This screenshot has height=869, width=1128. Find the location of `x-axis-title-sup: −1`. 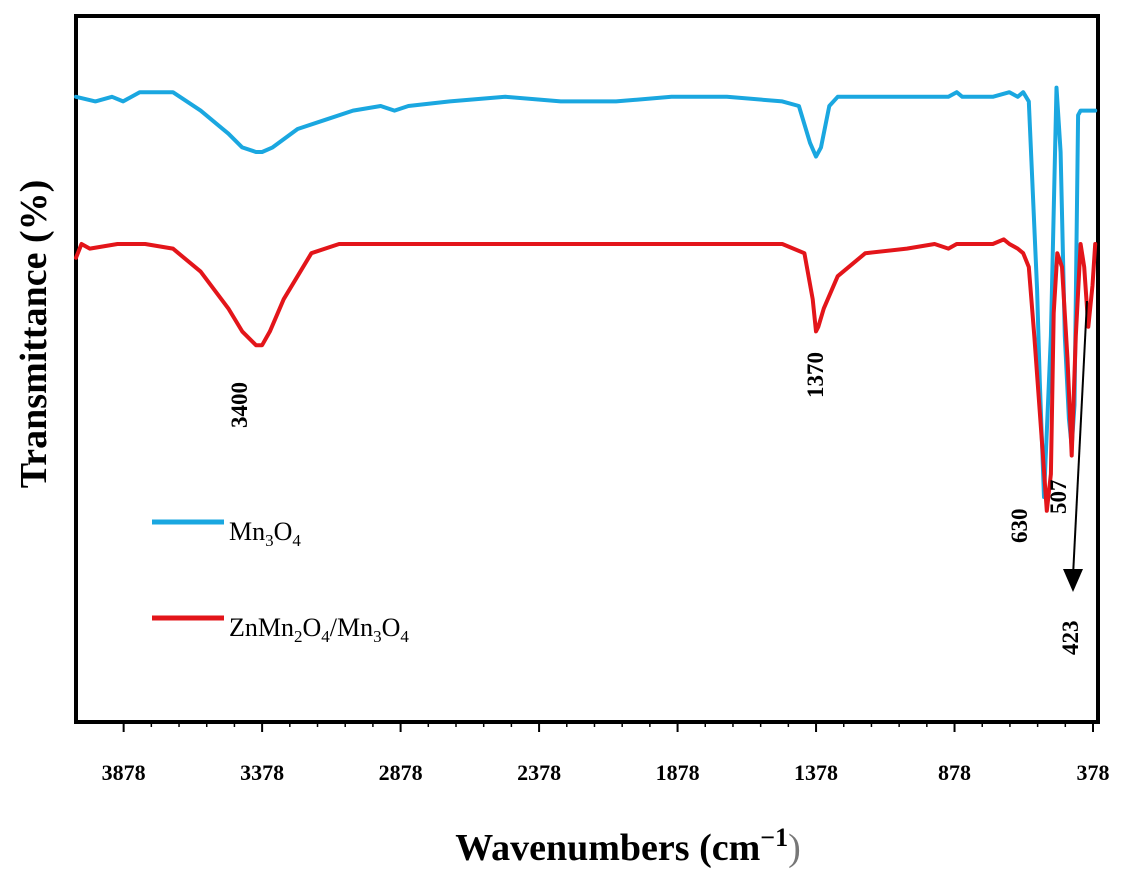

x-axis-title-sup: −1 is located at coordinates (774, 837).